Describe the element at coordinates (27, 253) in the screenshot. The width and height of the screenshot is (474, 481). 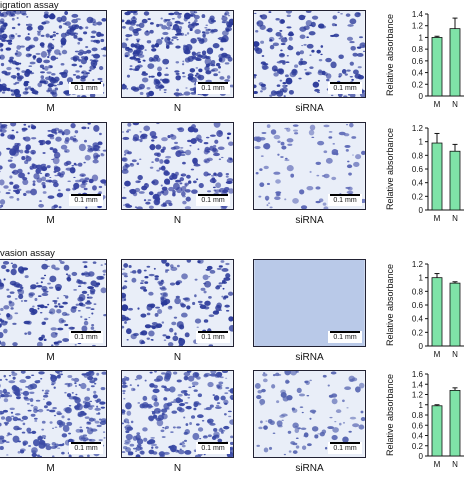
I see `section-title-invasion: vasion assay` at that location.